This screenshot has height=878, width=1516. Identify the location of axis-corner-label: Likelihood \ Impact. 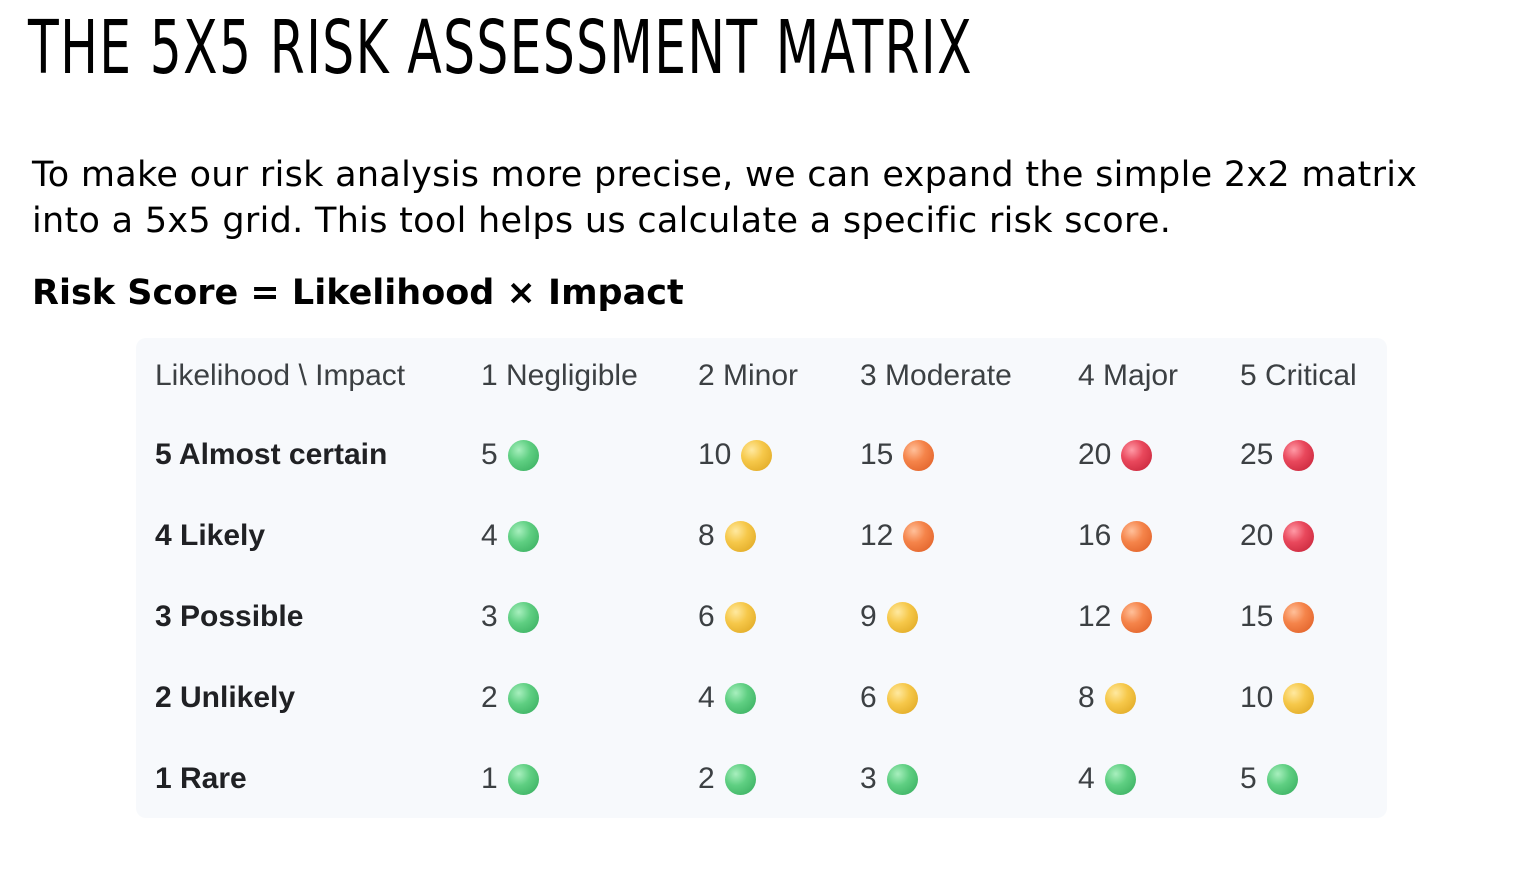
(280, 375).